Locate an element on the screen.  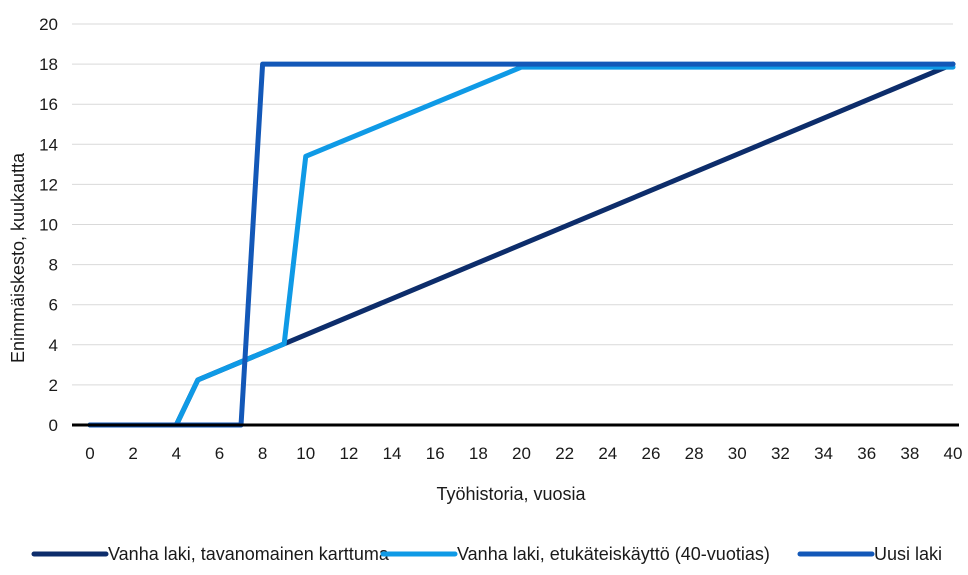
x-tick-label: 8 is located at coordinates (262, 453).